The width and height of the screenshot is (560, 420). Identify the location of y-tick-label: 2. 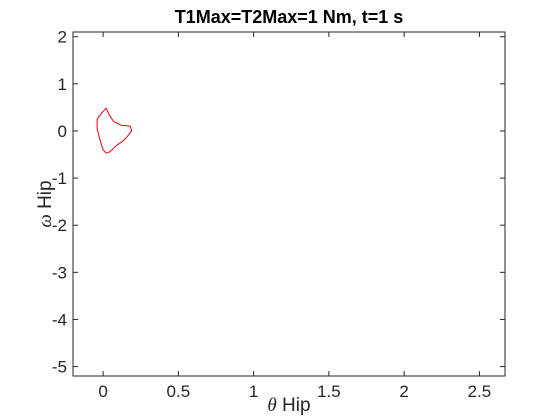
(62, 37).